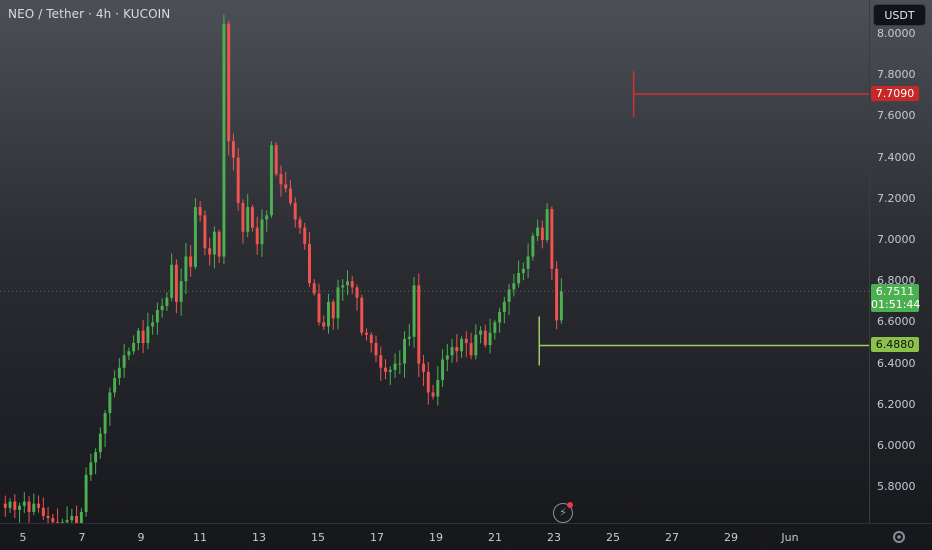 Image resolution: width=932 pixels, height=550 pixels. What do you see at coordinates (89, 14) in the screenshot?
I see `symbol-title: NEO / Tether · 4h · KUCOIN` at bounding box center [89, 14].